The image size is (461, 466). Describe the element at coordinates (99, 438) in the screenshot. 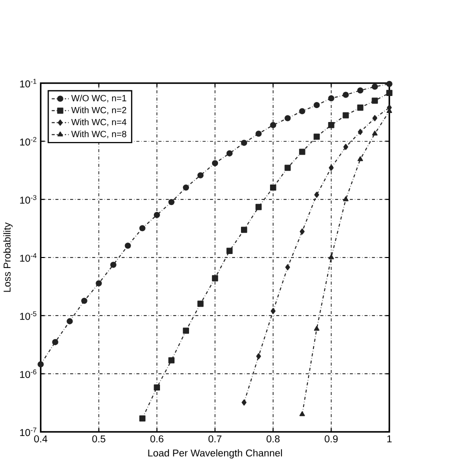

I see `x-tick-label: 0.5` at that location.